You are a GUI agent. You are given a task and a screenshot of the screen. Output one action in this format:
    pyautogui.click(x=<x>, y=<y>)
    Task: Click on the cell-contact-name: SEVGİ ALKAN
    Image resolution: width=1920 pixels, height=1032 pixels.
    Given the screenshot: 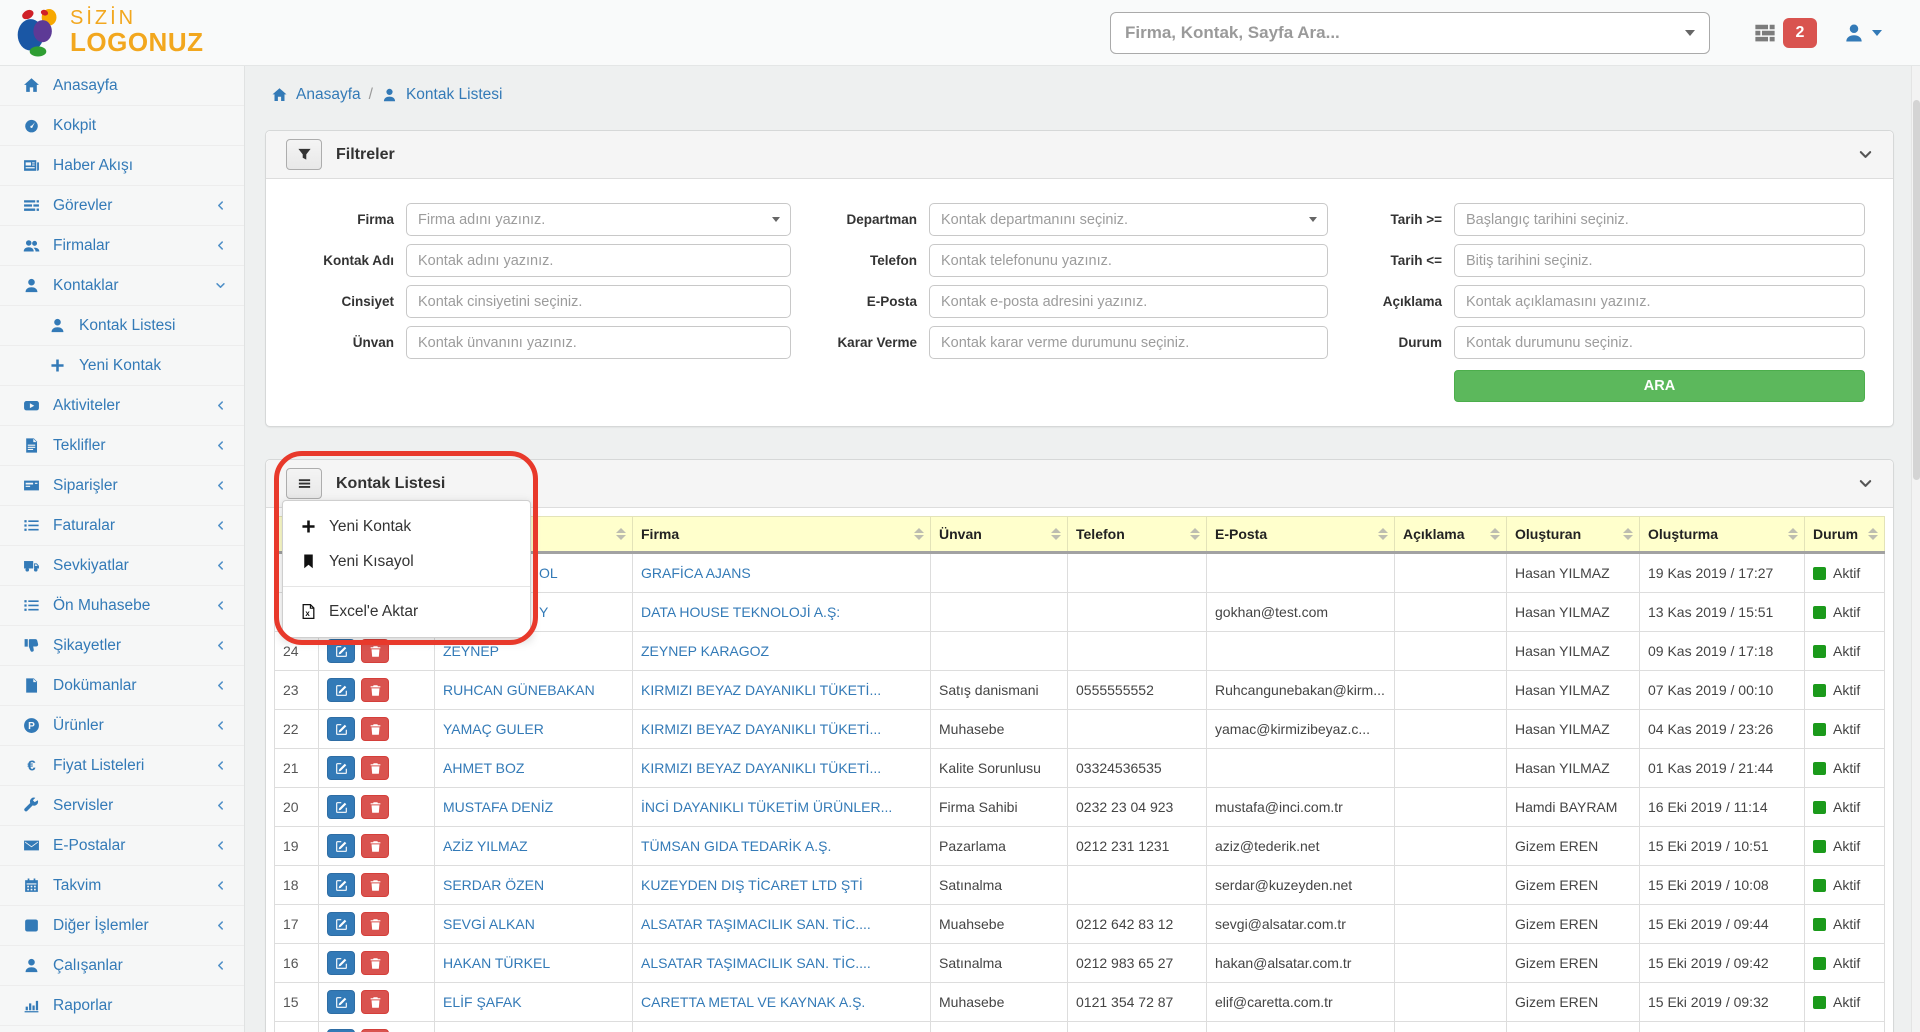 What is the action you would take?
    pyautogui.click(x=533, y=924)
    